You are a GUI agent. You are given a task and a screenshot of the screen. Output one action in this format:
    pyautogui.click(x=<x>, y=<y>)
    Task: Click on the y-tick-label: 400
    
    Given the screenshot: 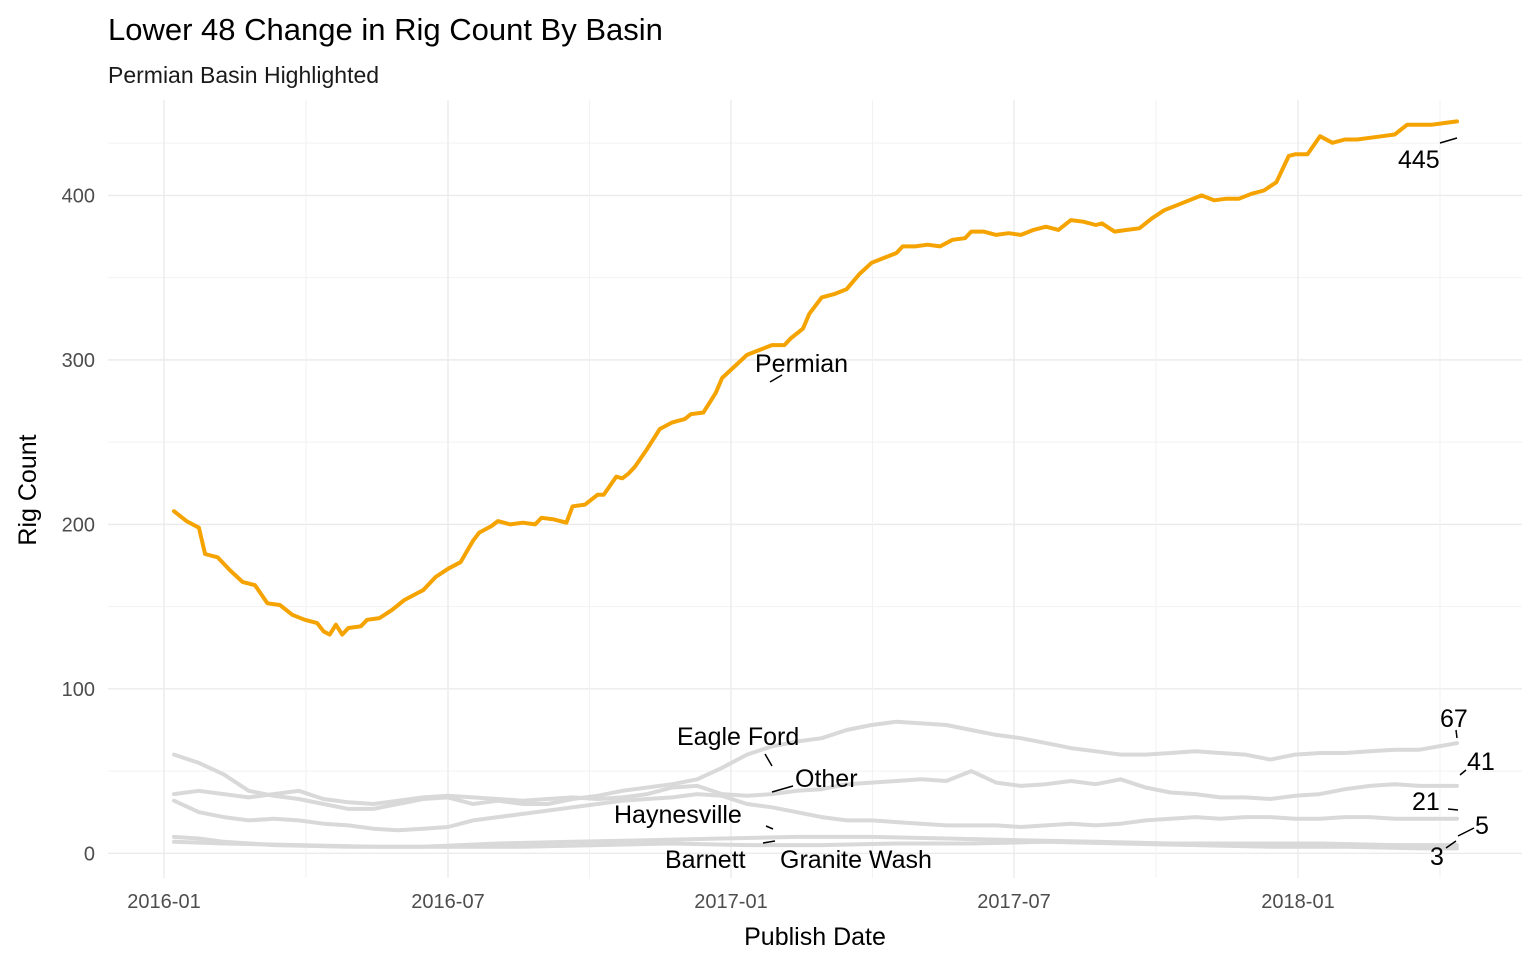 What is the action you would take?
    pyautogui.click(x=78, y=196)
    